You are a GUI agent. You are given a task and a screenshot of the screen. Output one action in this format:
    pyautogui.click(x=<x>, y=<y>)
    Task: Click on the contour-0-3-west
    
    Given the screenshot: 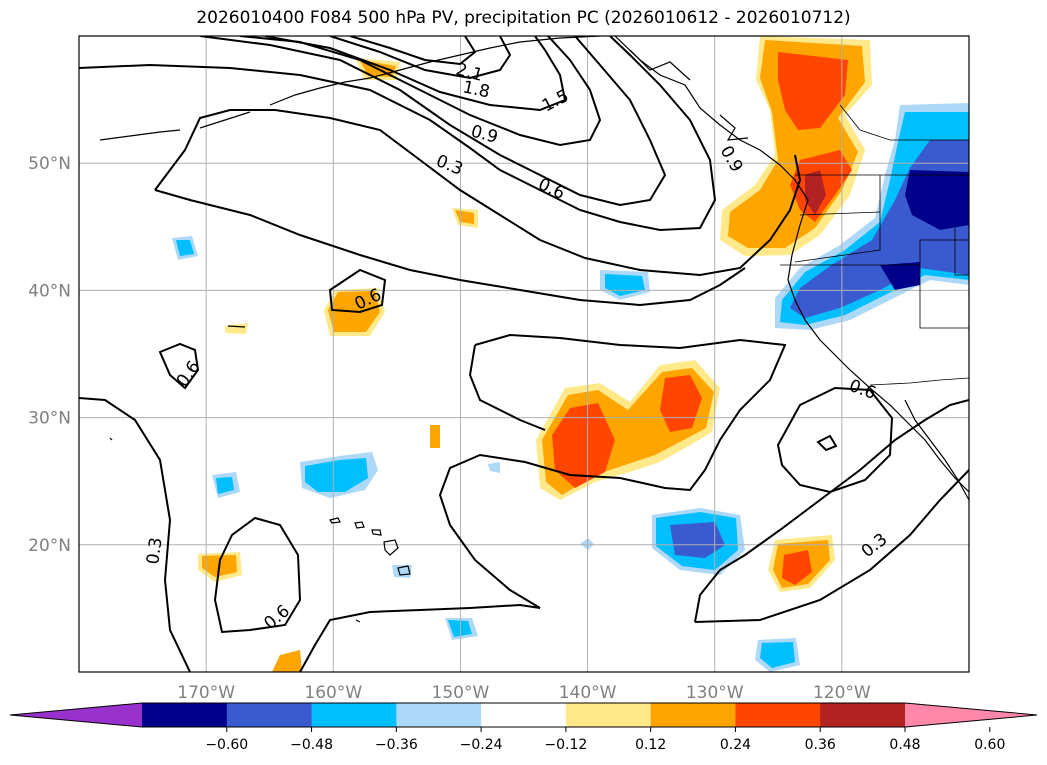 What is the action you would take?
    pyautogui.click(x=135, y=534)
    